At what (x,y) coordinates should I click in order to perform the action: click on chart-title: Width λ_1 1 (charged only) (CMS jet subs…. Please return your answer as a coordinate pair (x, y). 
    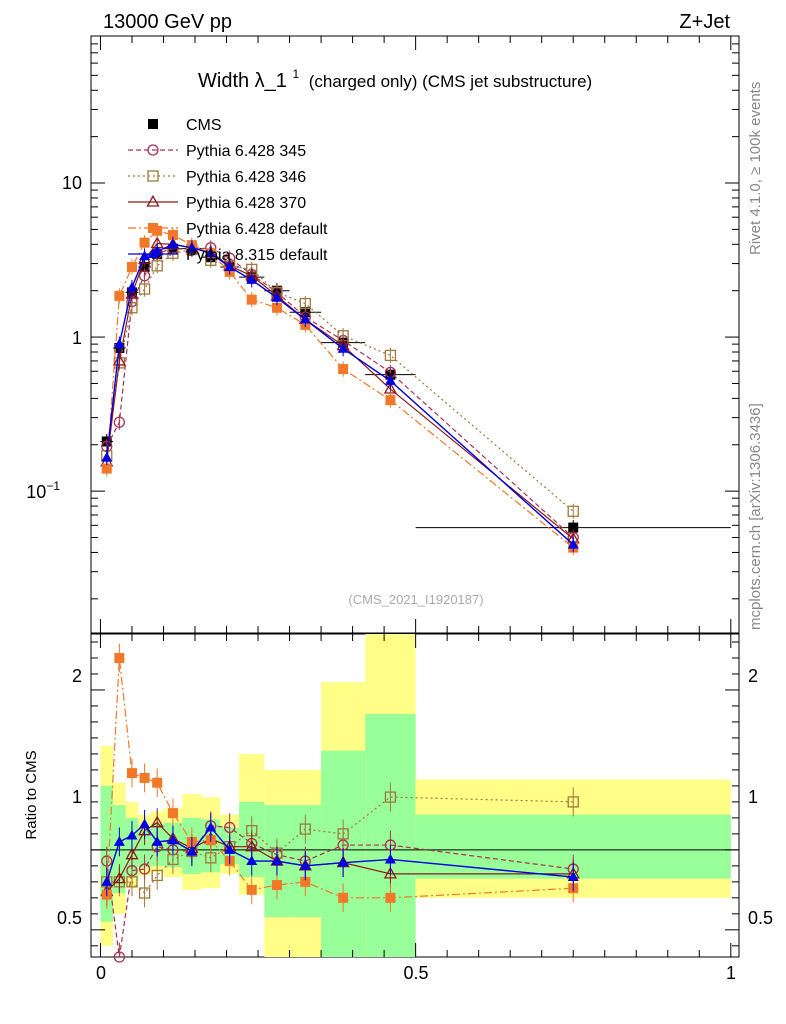
    Looking at the image, I should click on (395, 76).